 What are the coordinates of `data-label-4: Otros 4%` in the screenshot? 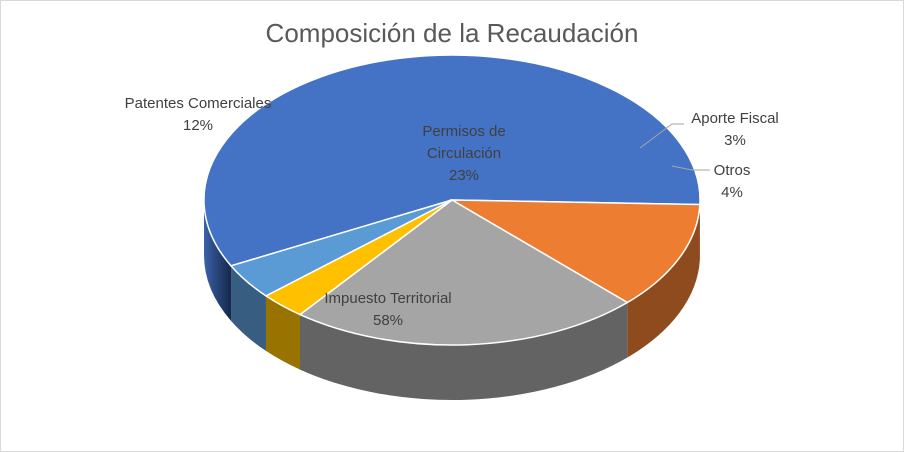 It's located at (732, 181).